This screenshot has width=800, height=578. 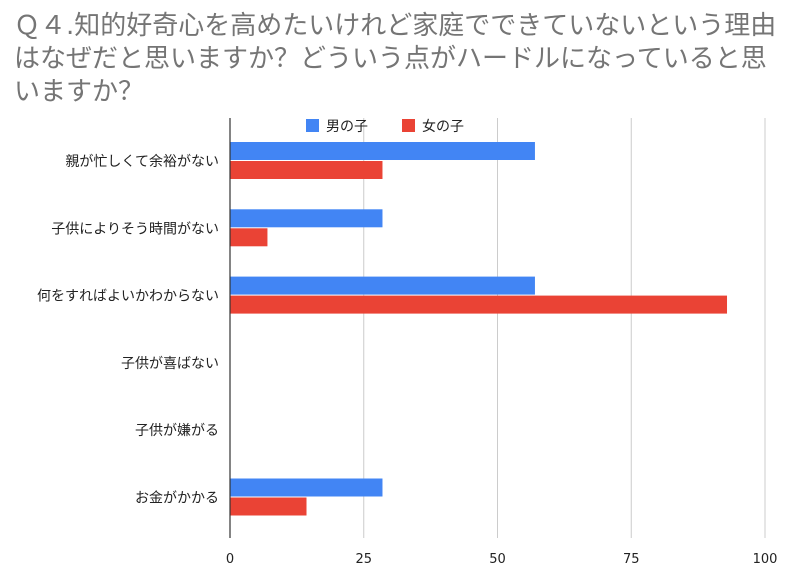 I want to click on category-label: 親が忙しくて余裕がない, so click(x=142, y=161).